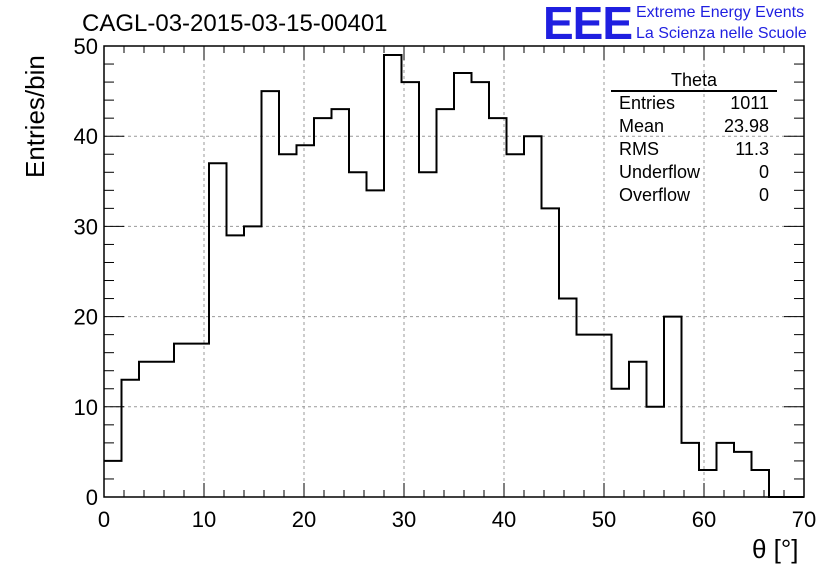 This screenshot has height=572, width=836. What do you see at coordinates (86, 317) in the screenshot?
I see `y-tick-label: 20` at bounding box center [86, 317].